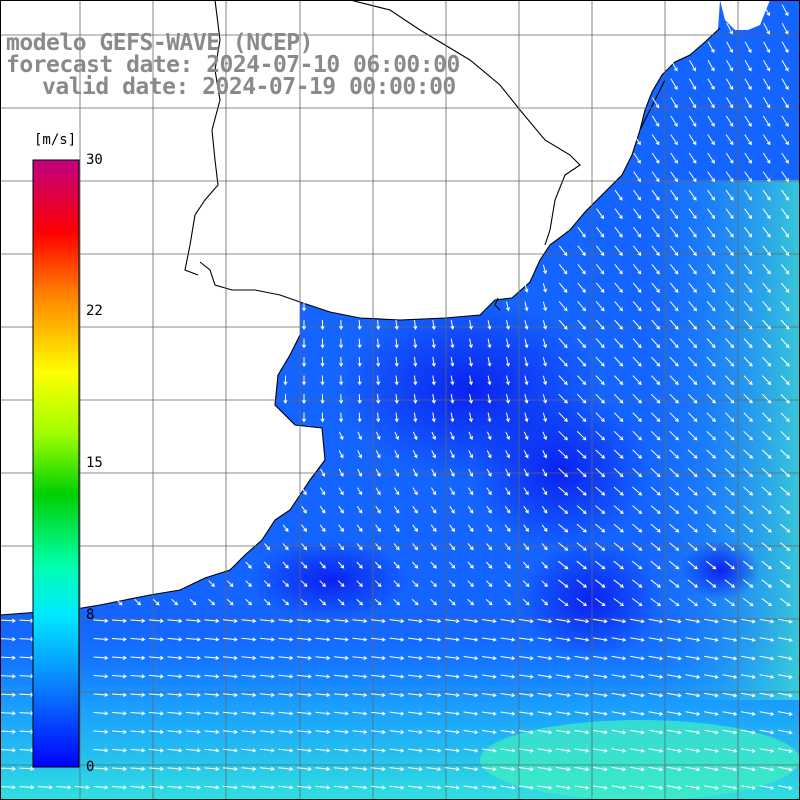 This screenshot has width=800, height=800. What do you see at coordinates (94, 311) in the screenshot?
I see `colorbar-tick-22: 22` at bounding box center [94, 311].